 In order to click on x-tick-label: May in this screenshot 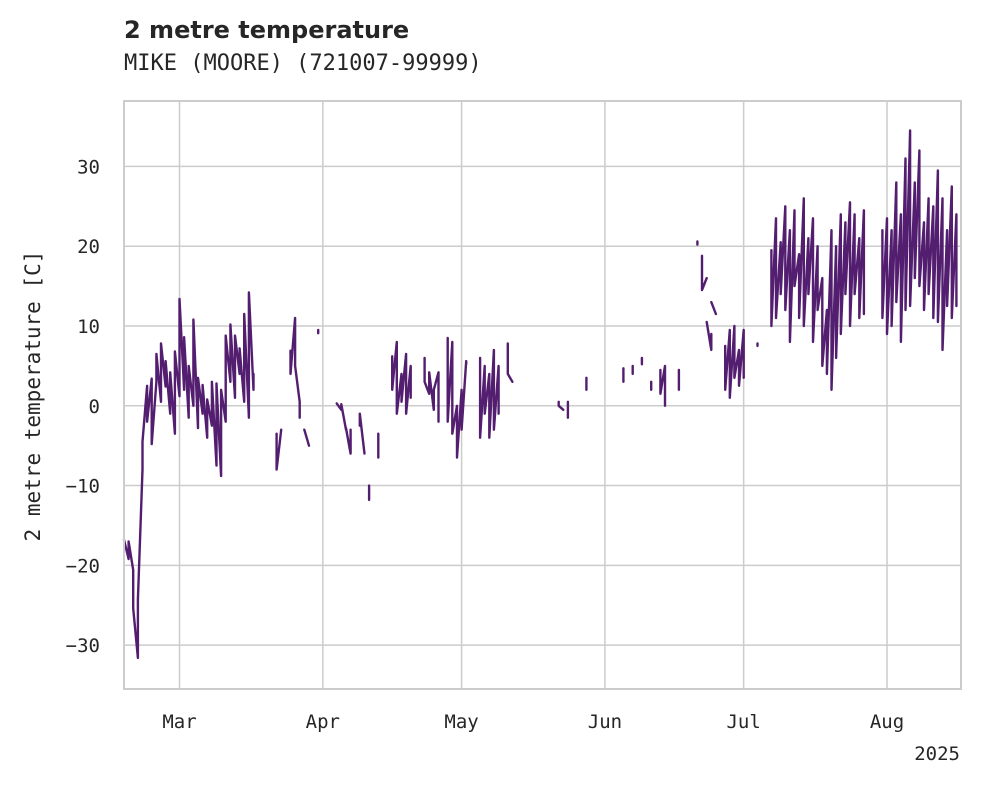, I will do `click(461, 722)`.